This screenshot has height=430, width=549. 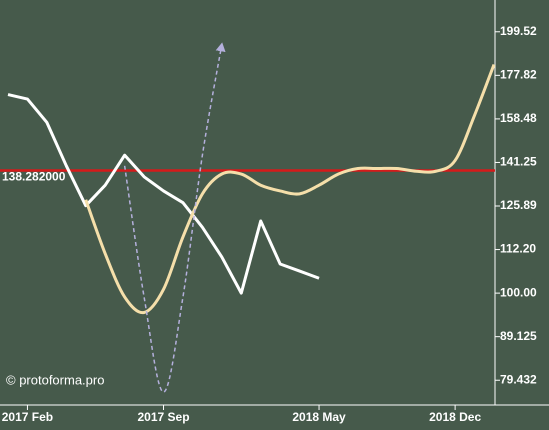 I want to click on y-tick-label: 141.25, so click(x=518, y=162).